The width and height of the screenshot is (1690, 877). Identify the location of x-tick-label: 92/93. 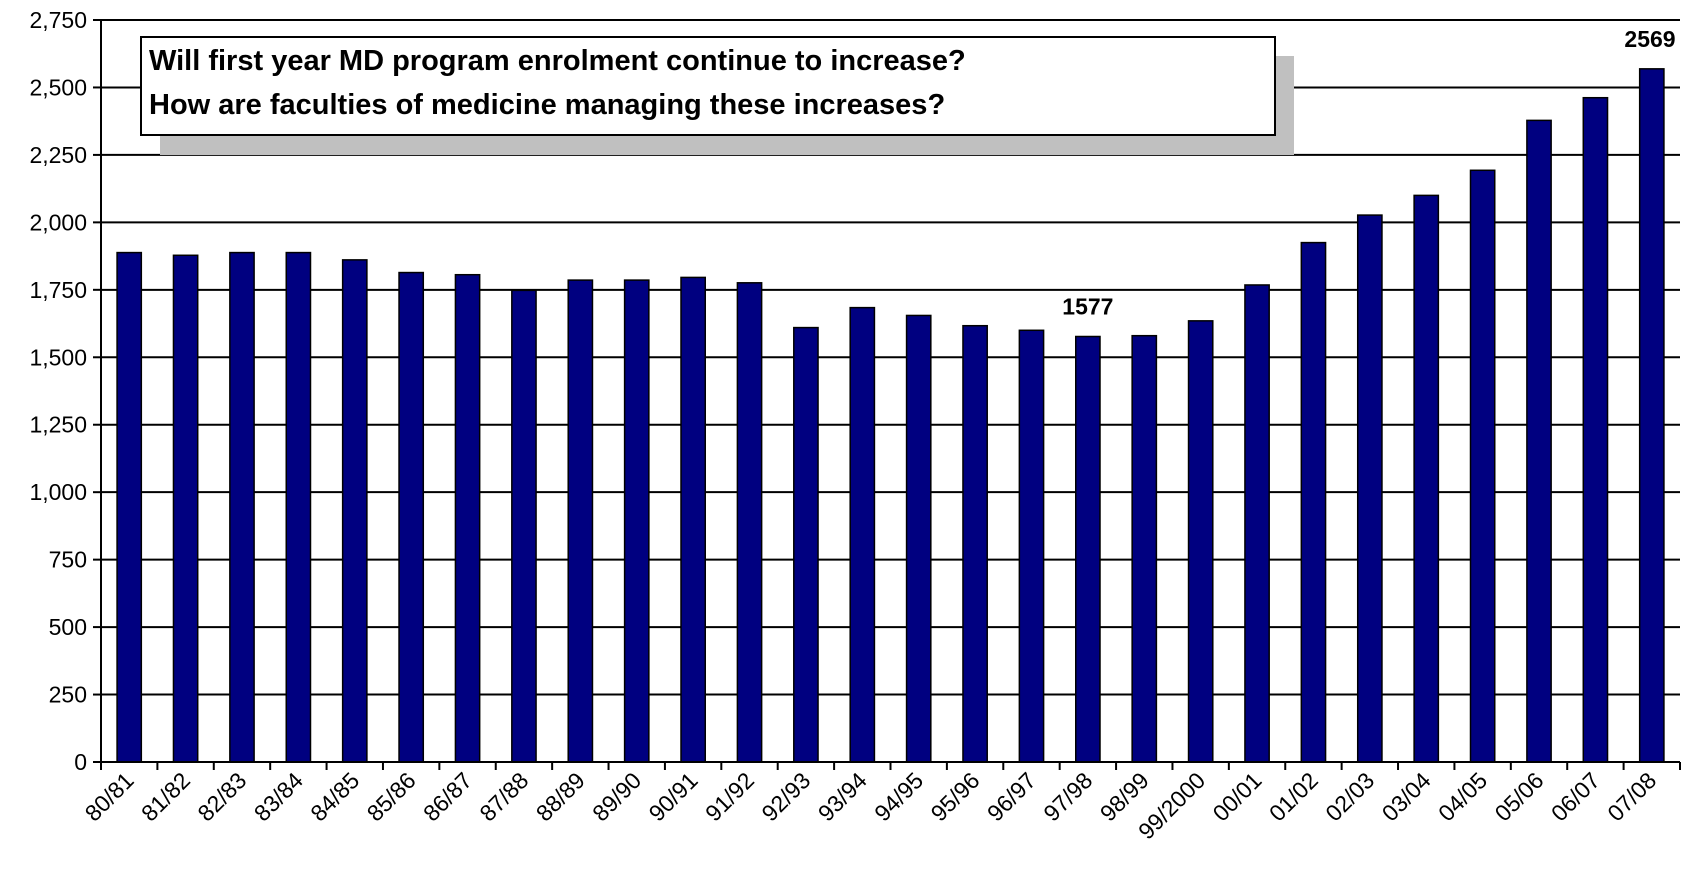
(785, 796).